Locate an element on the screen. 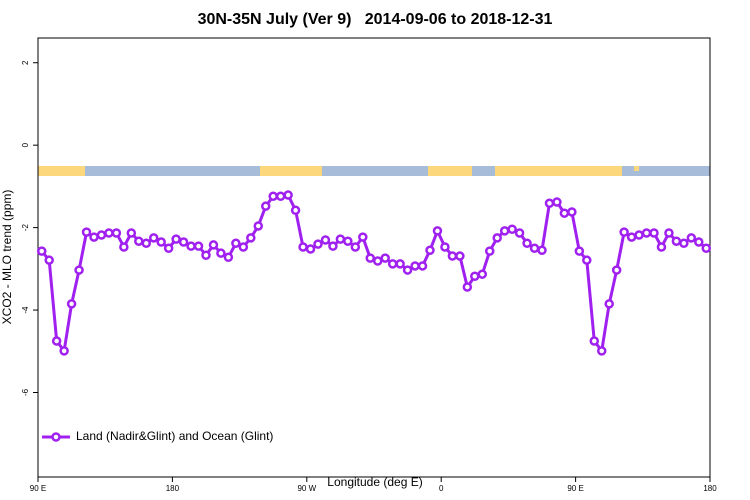  y-tick-label: -2 is located at coordinates (25, 228).